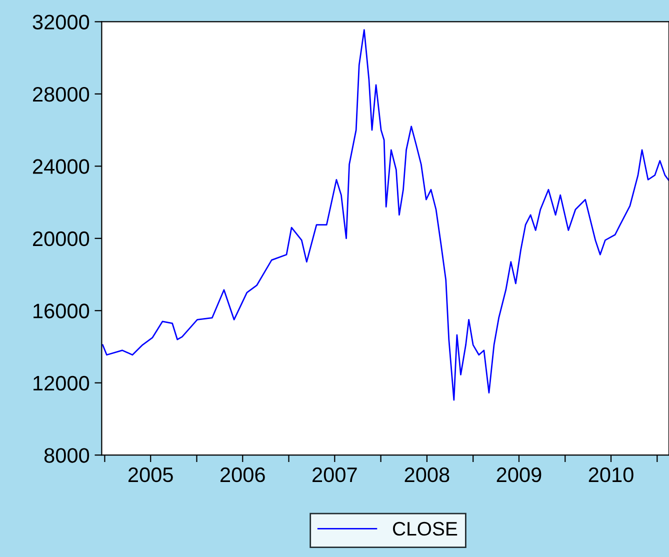 The width and height of the screenshot is (669, 557). What do you see at coordinates (425, 529) in the screenshot?
I see `legend-label: CLOSE` at bounding box center [425, 529].